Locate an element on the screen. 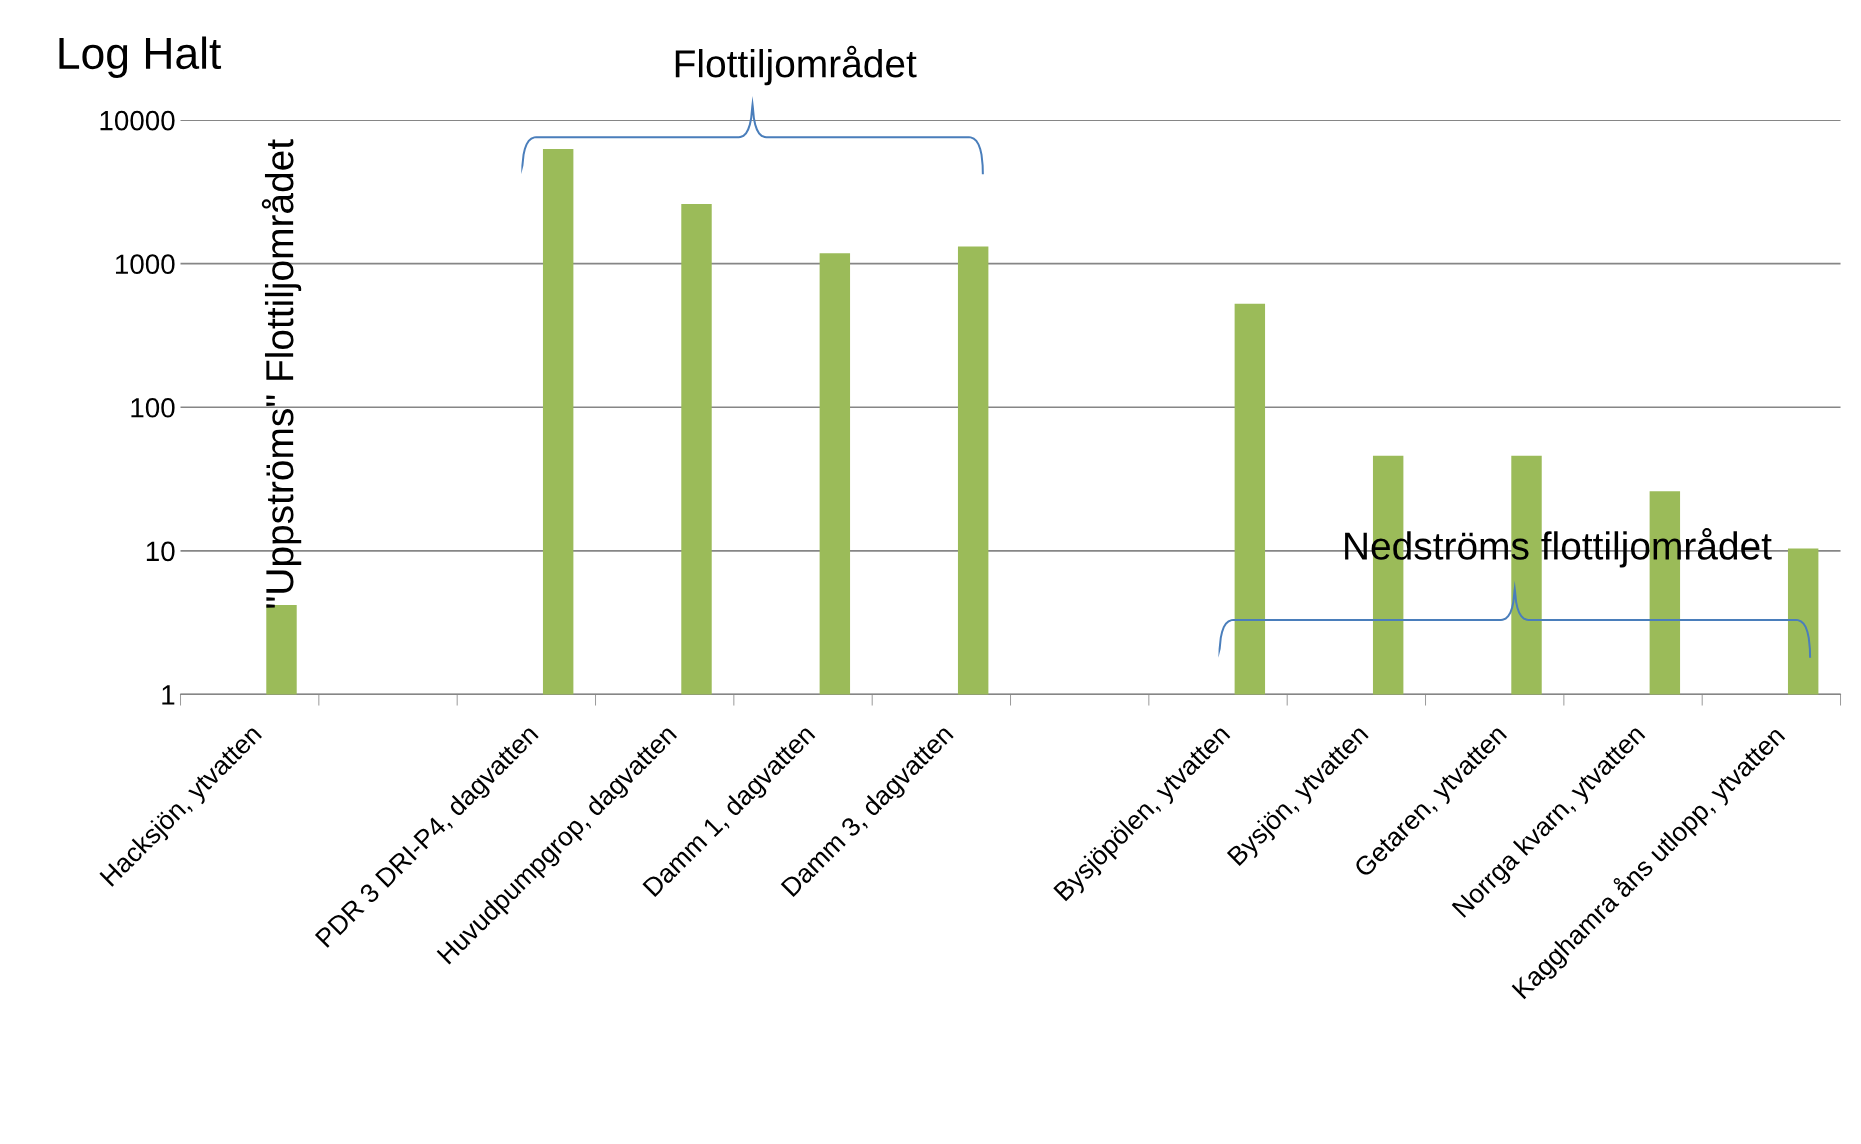  y-tick-label: 10 is located at coordinates (160, 551).